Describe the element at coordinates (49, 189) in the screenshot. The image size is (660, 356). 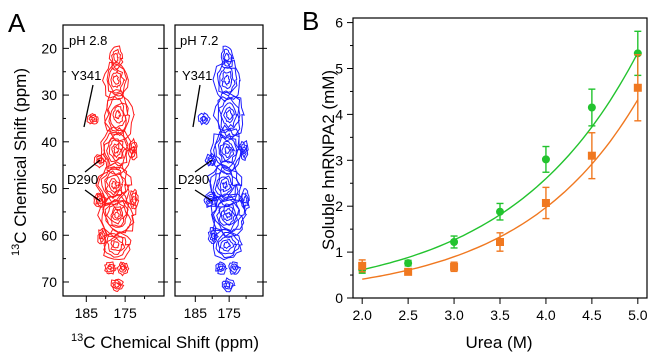
I see `y-tick-label: 50` at that location.